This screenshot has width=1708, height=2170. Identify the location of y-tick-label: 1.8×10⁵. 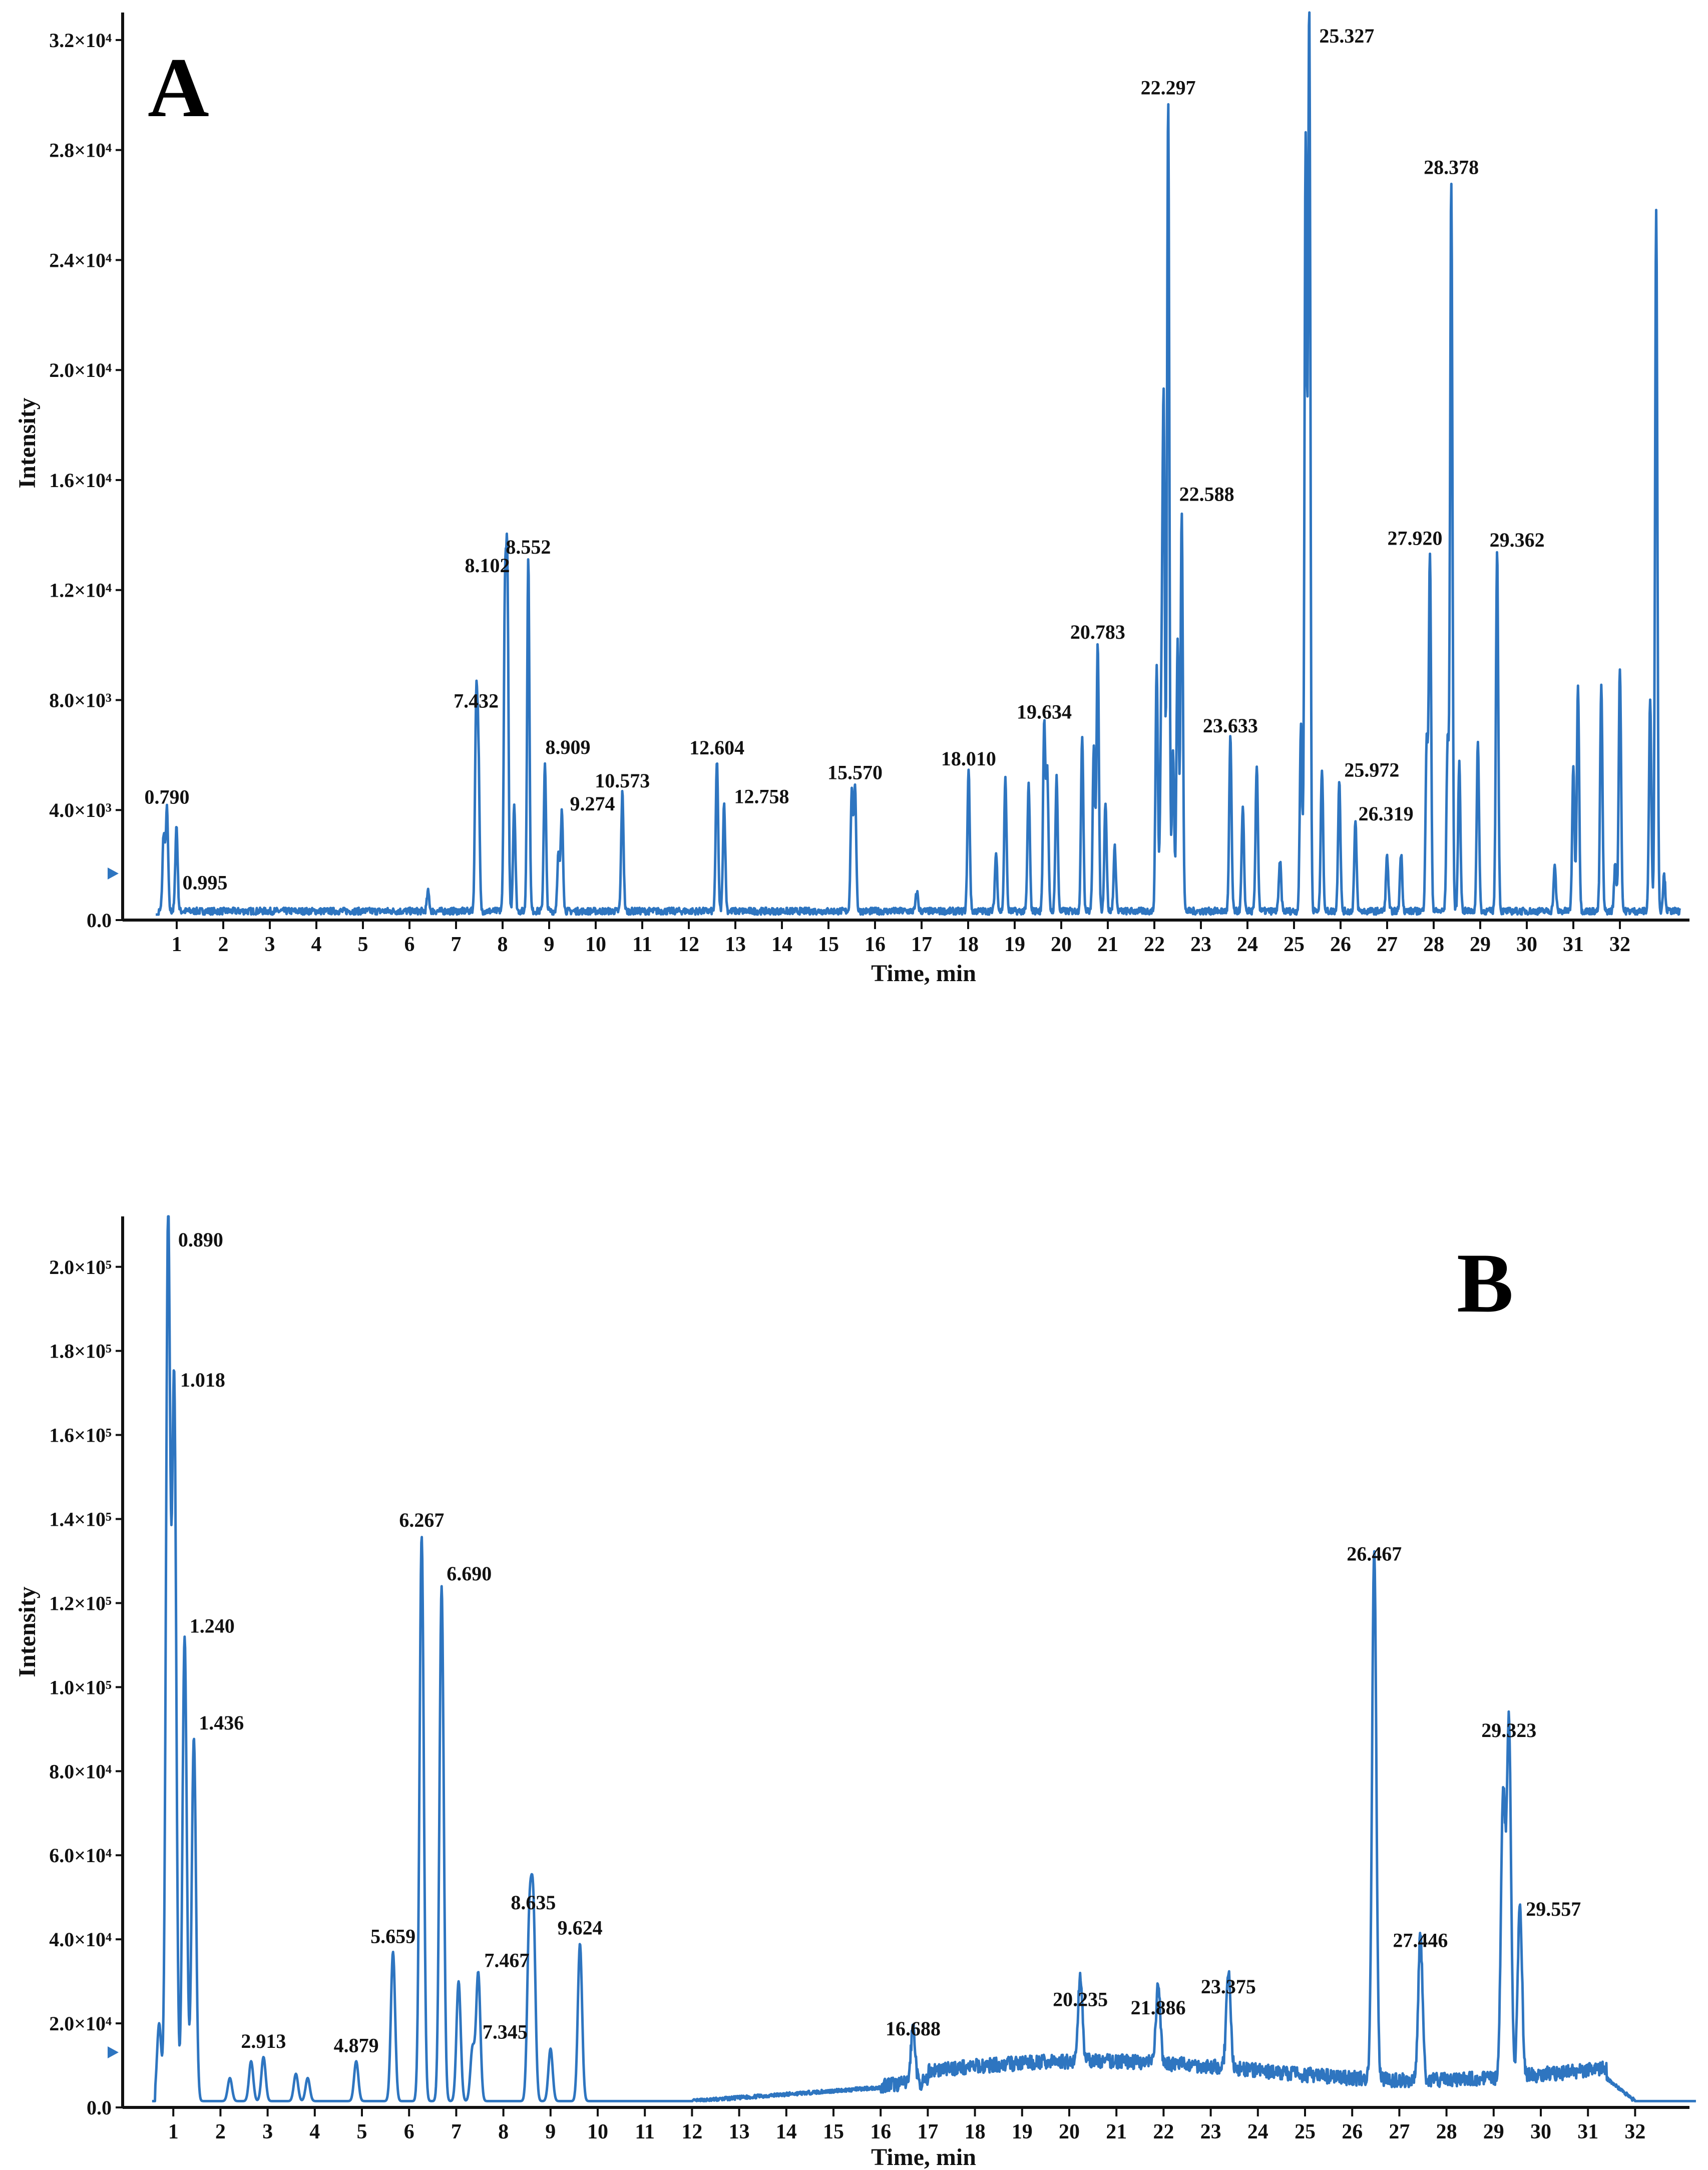
(80, 1351).